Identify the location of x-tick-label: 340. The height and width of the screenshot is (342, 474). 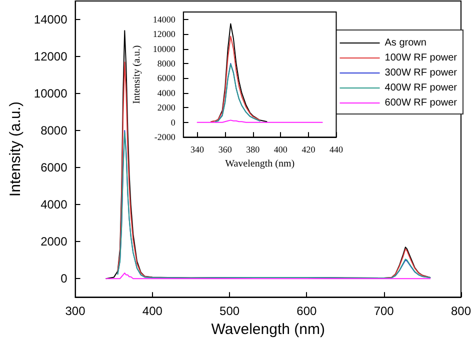
(197, 149).